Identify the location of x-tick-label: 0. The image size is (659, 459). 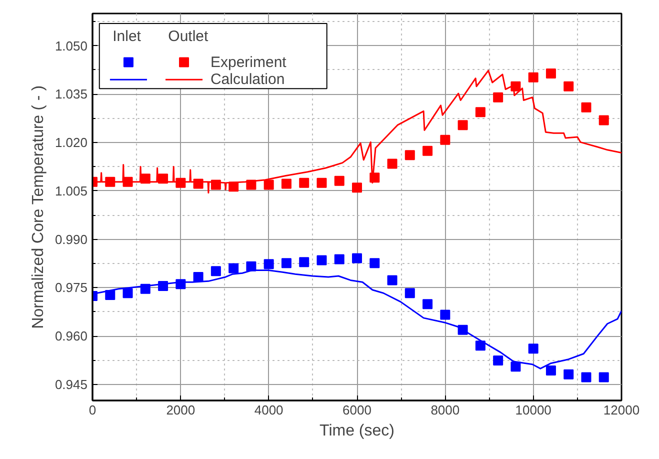
(92, 410).